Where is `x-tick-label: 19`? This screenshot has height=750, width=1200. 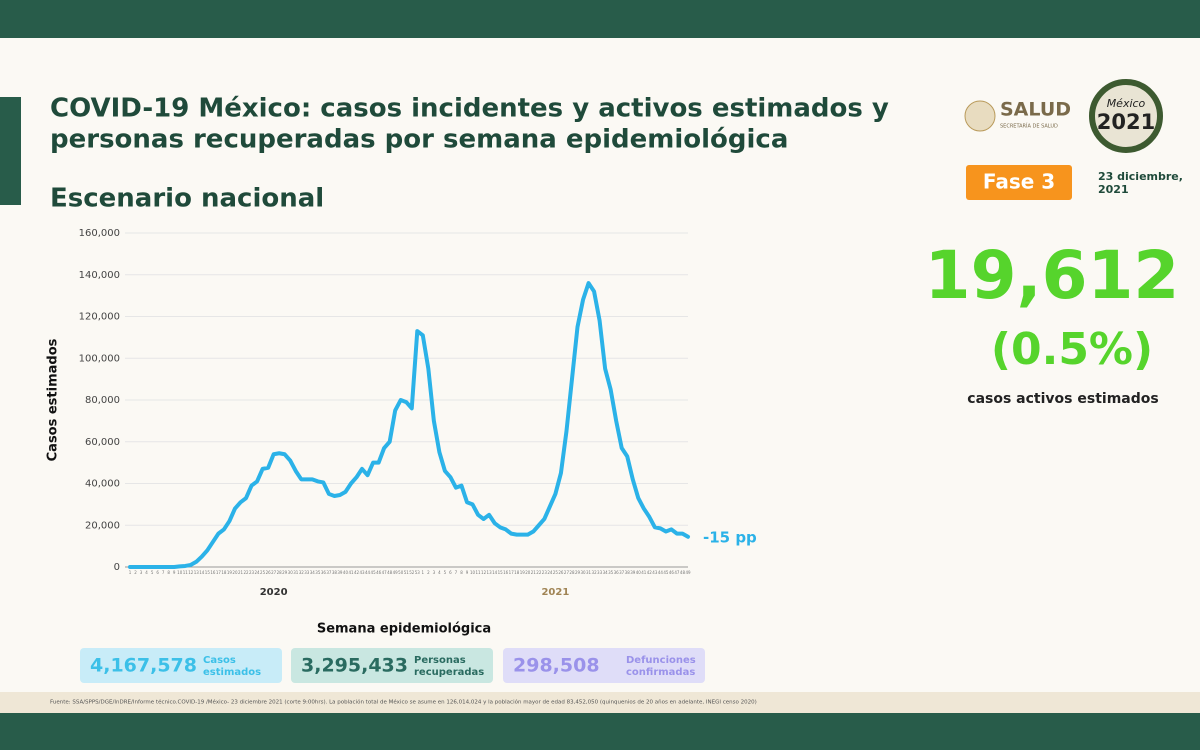
x-tick-label: 19 is located at coordinates (523, 572).